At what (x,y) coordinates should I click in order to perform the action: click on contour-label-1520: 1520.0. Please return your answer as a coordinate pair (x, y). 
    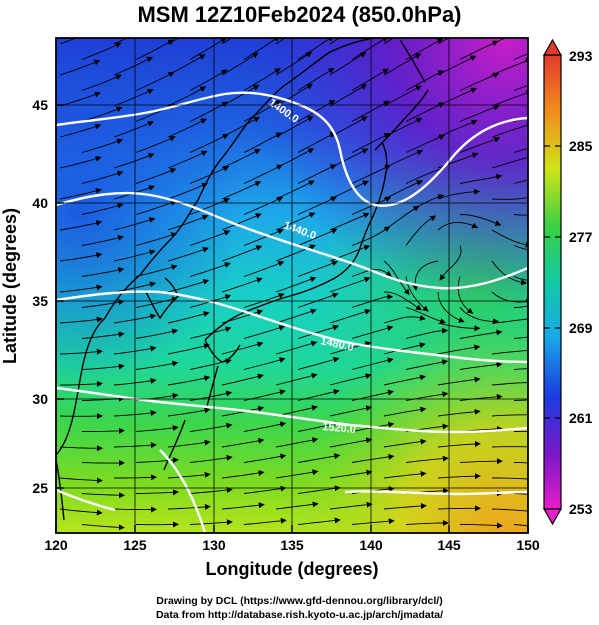
    Looking at the image, I should click on (339, 428).